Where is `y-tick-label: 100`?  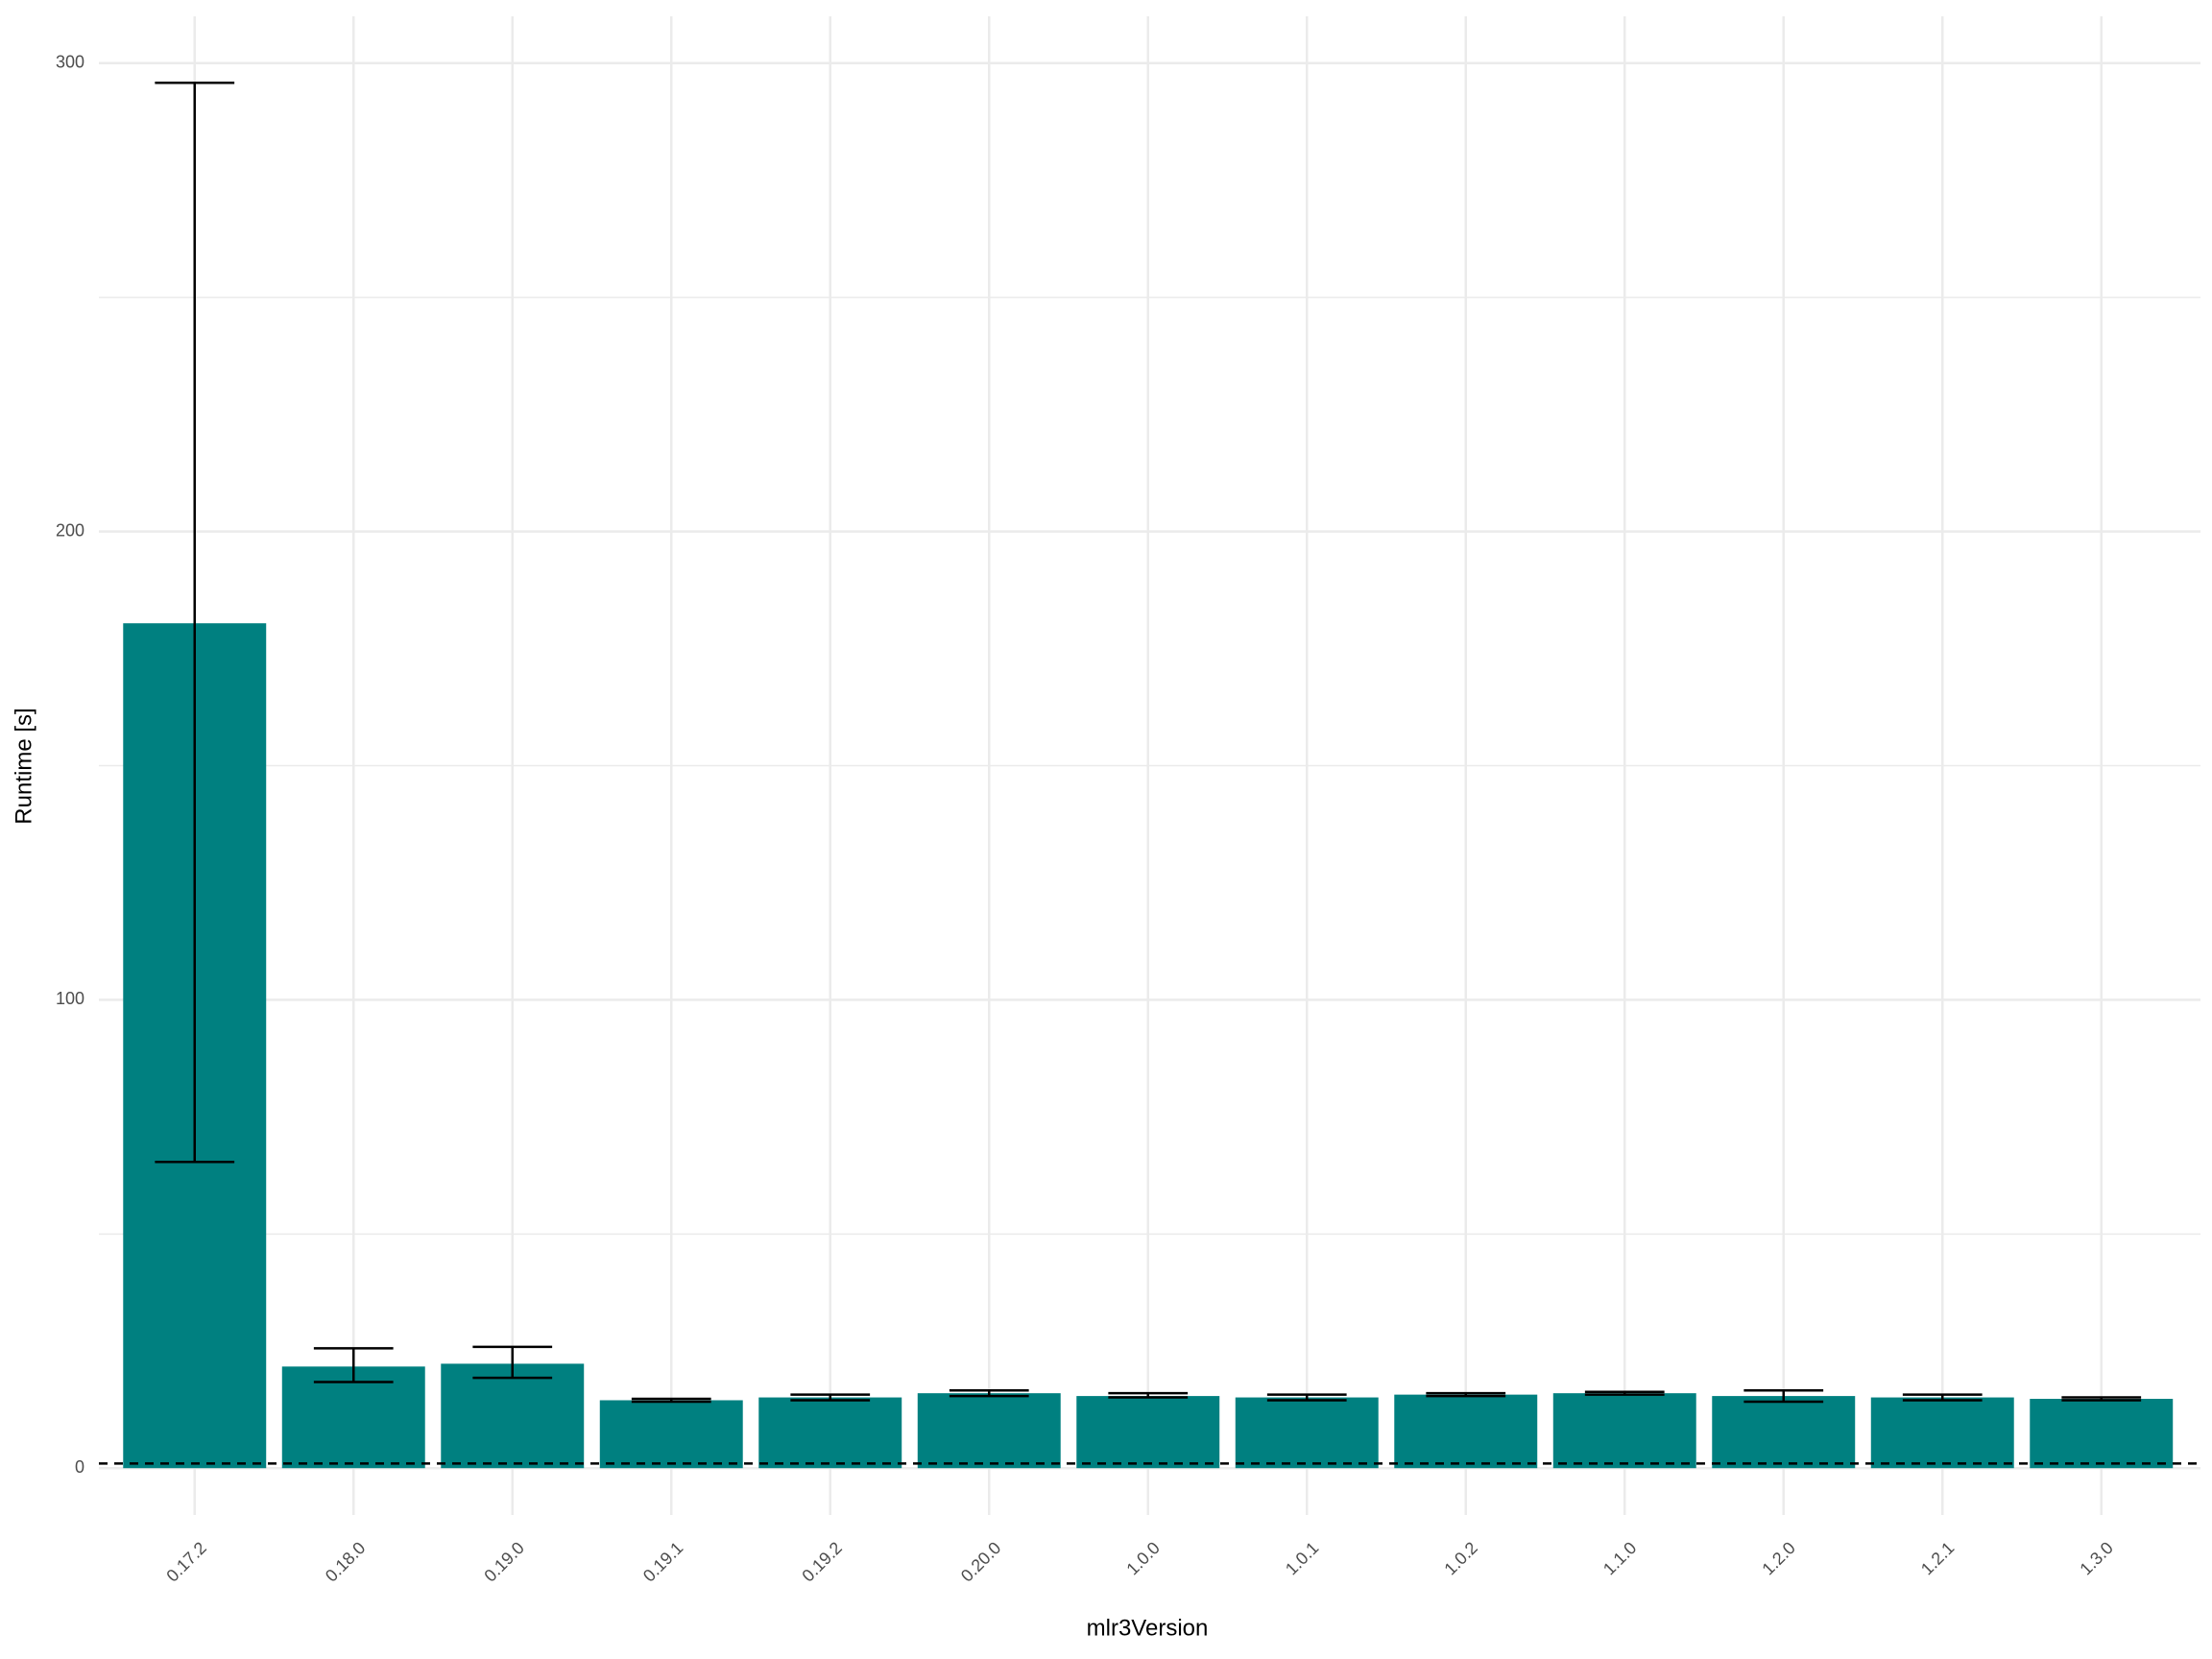 y-tick-label: 100 is located at coordinates (70, 999).